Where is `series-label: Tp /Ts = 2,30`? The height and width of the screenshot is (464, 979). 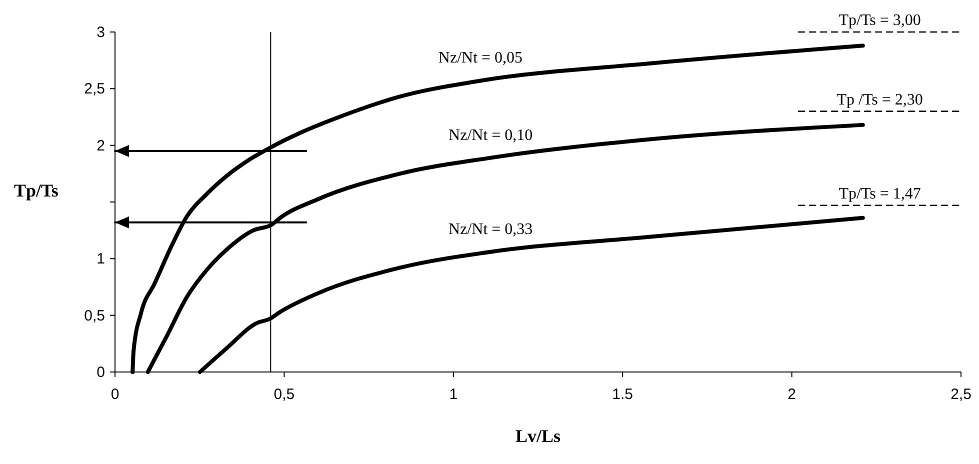 series-label: Tp /Ts = 2,30 is located at coordinates (879, 99).